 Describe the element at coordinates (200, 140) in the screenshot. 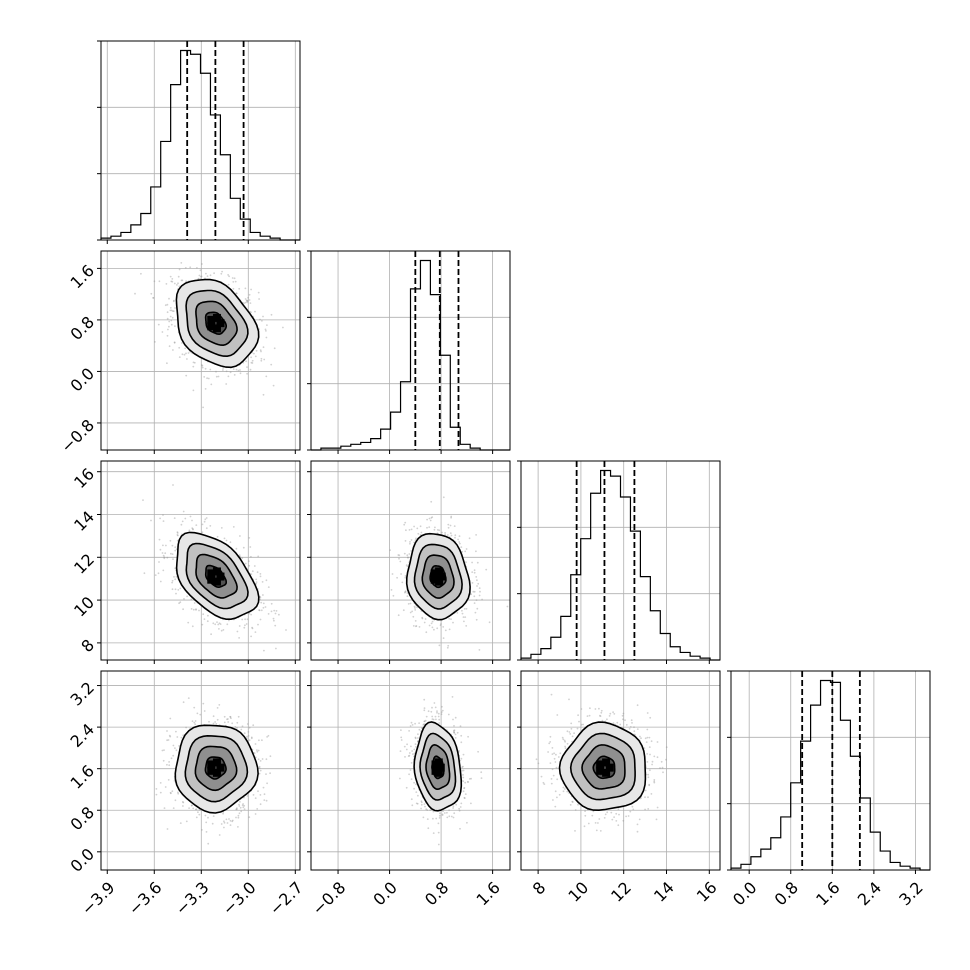

I see `panel-frame` at that location.